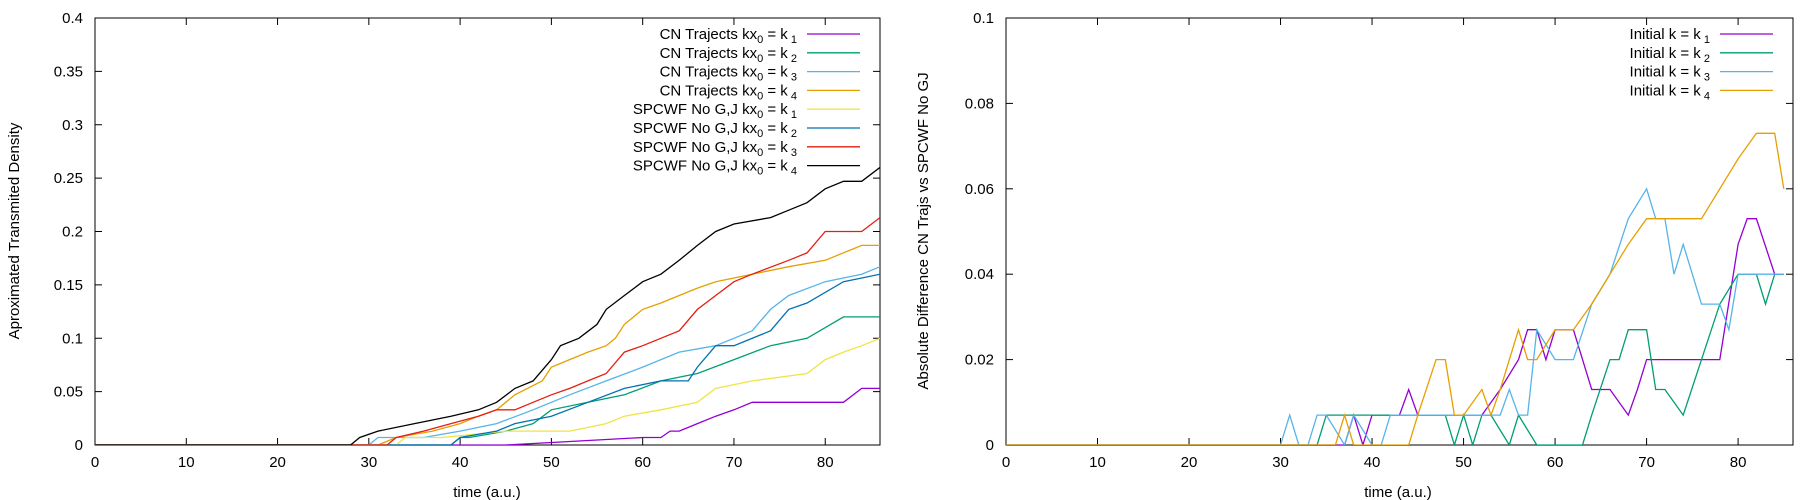  Describe the element at coordinates (715, 111) in the screenshot. I see `legend-label-5: SPCWF No G,J kx0 = k 1` at that location.